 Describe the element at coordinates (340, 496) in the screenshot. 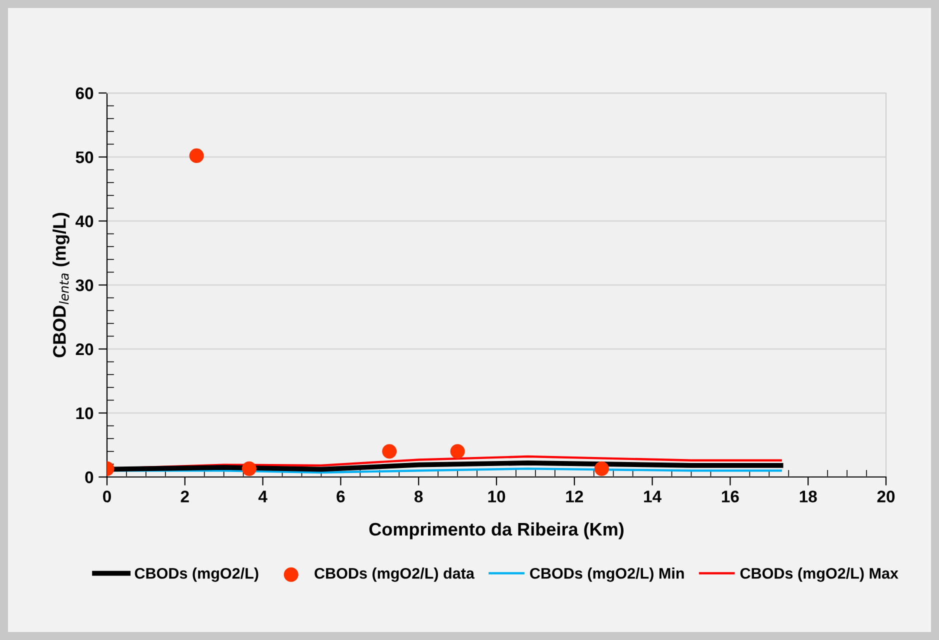

I see `x-tick-label: 6` at that location.